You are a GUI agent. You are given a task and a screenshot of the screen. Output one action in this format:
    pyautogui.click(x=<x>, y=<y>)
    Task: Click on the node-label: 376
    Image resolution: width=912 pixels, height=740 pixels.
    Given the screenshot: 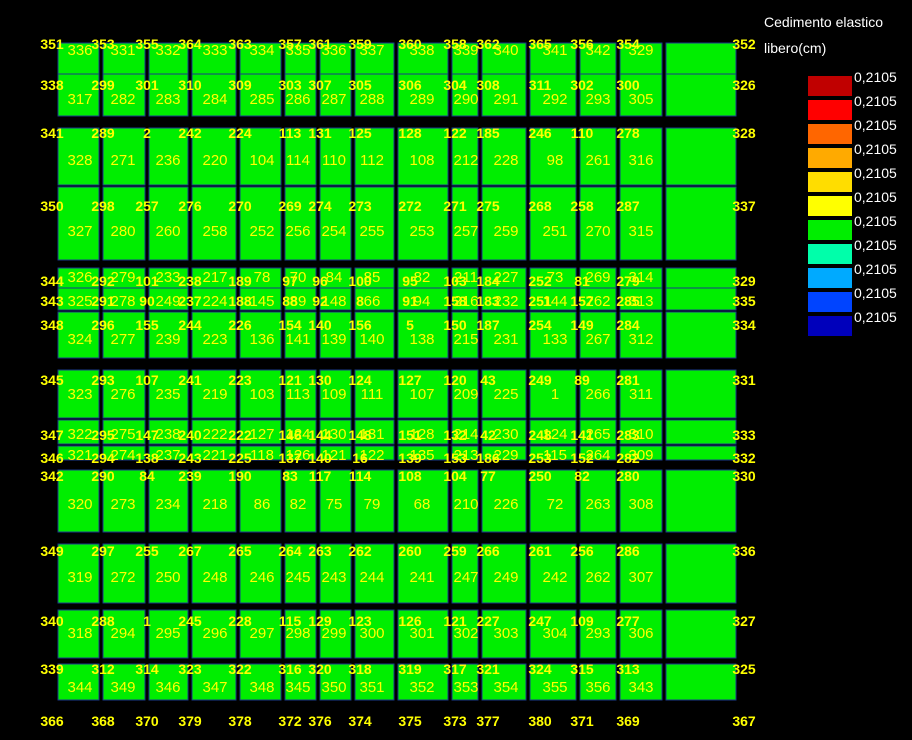 What is the action you would take?
    pyautogui.click(x=320, y=721)
    